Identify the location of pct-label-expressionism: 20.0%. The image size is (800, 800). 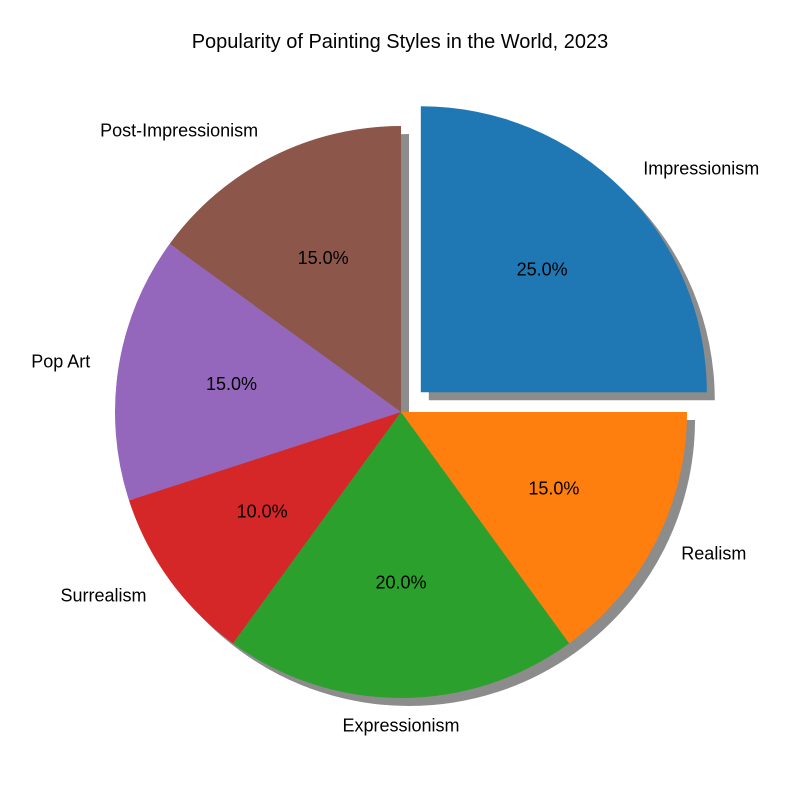
(400, 582).